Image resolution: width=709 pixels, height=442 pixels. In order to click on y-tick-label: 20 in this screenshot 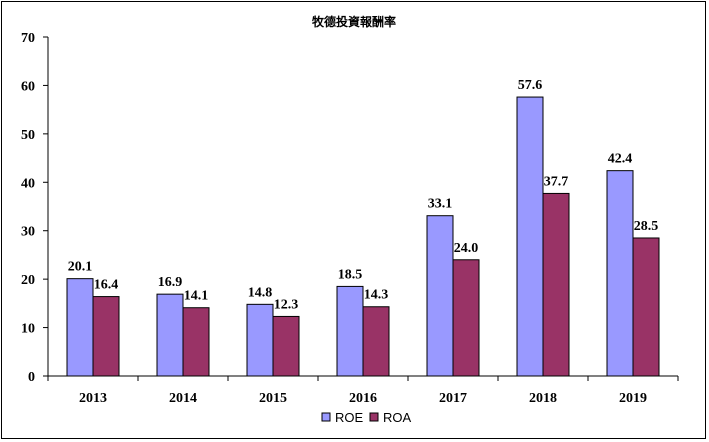, I will do `click(28, 280)`.